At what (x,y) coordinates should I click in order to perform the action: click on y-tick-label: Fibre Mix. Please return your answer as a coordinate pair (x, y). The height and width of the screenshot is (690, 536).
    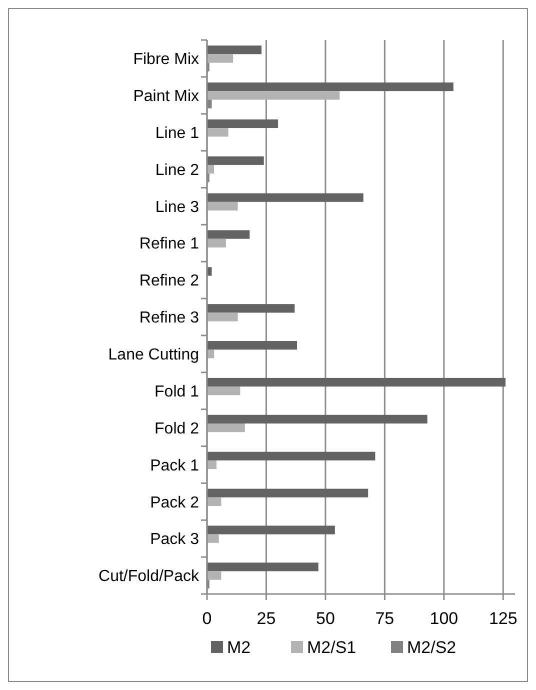
    Looking at the image, I should click on (166, 59).